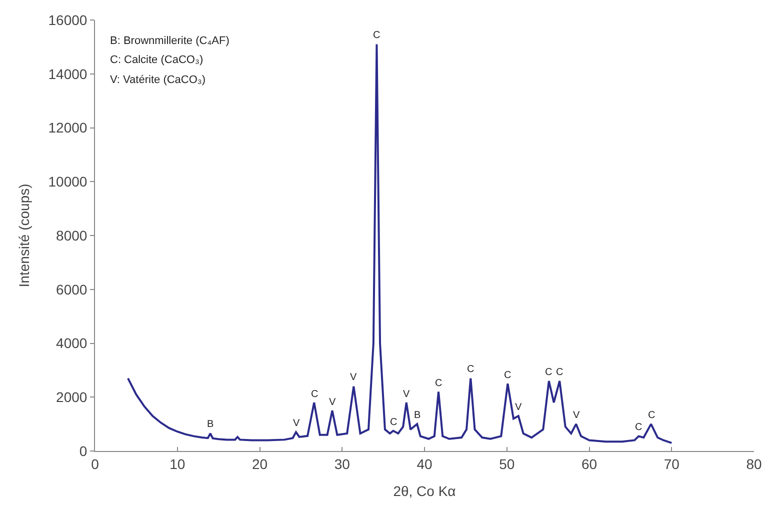 Image resolution: width=774 pixels, height=516 pixels. I want to click on x-tick-label: 80, so click(754, 464).